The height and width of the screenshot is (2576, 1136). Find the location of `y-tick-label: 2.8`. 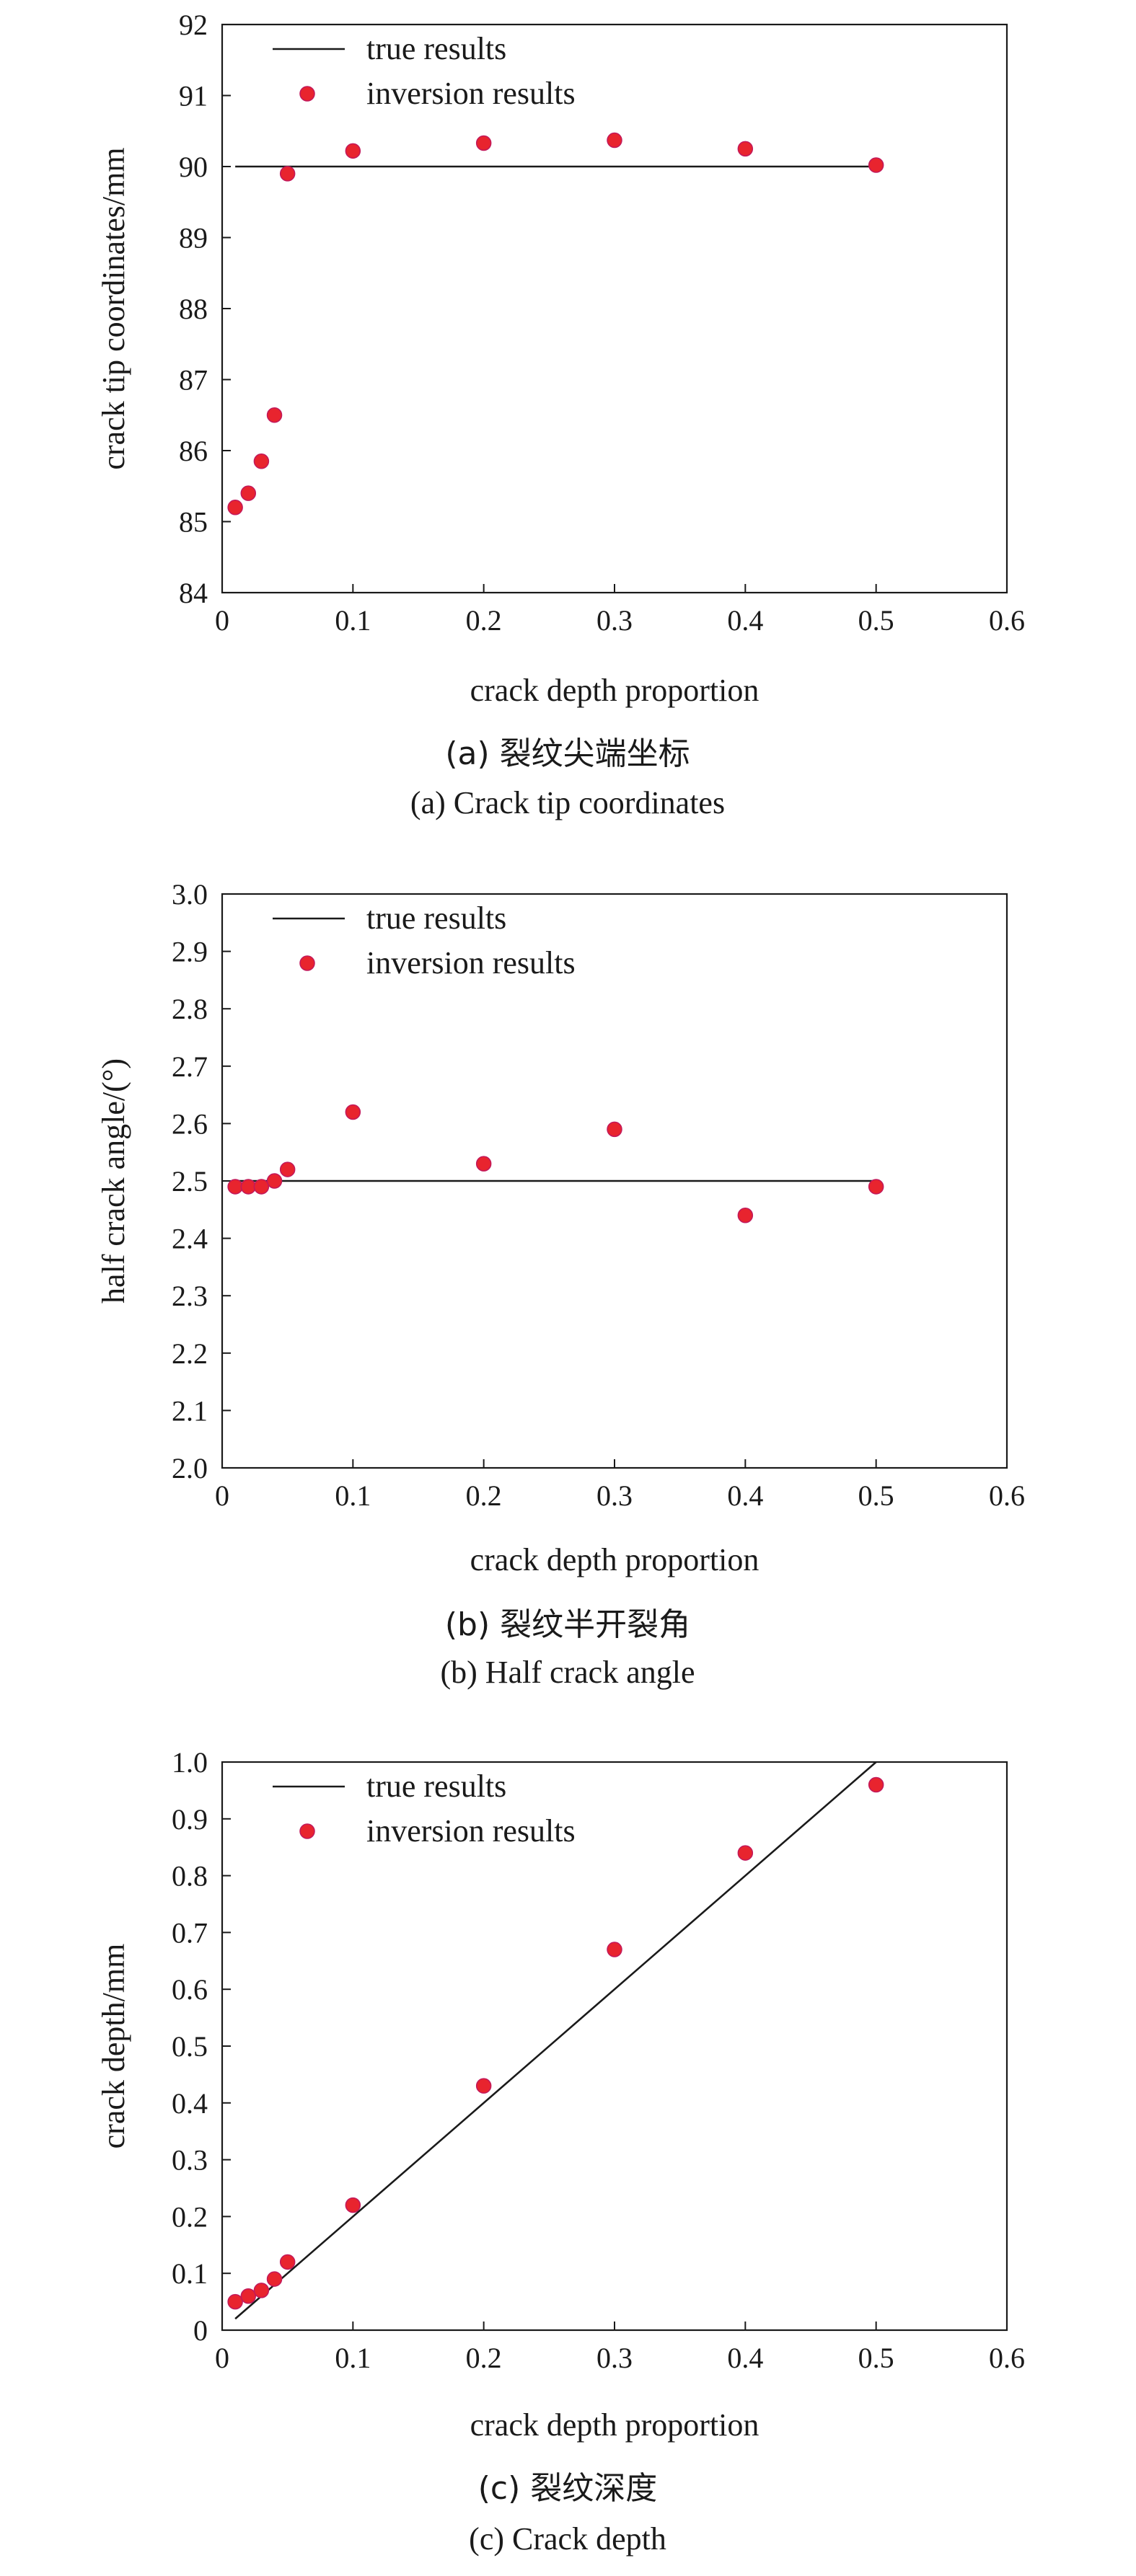

y-tick-label: 2.8 is located at coordinates (190, 1009).